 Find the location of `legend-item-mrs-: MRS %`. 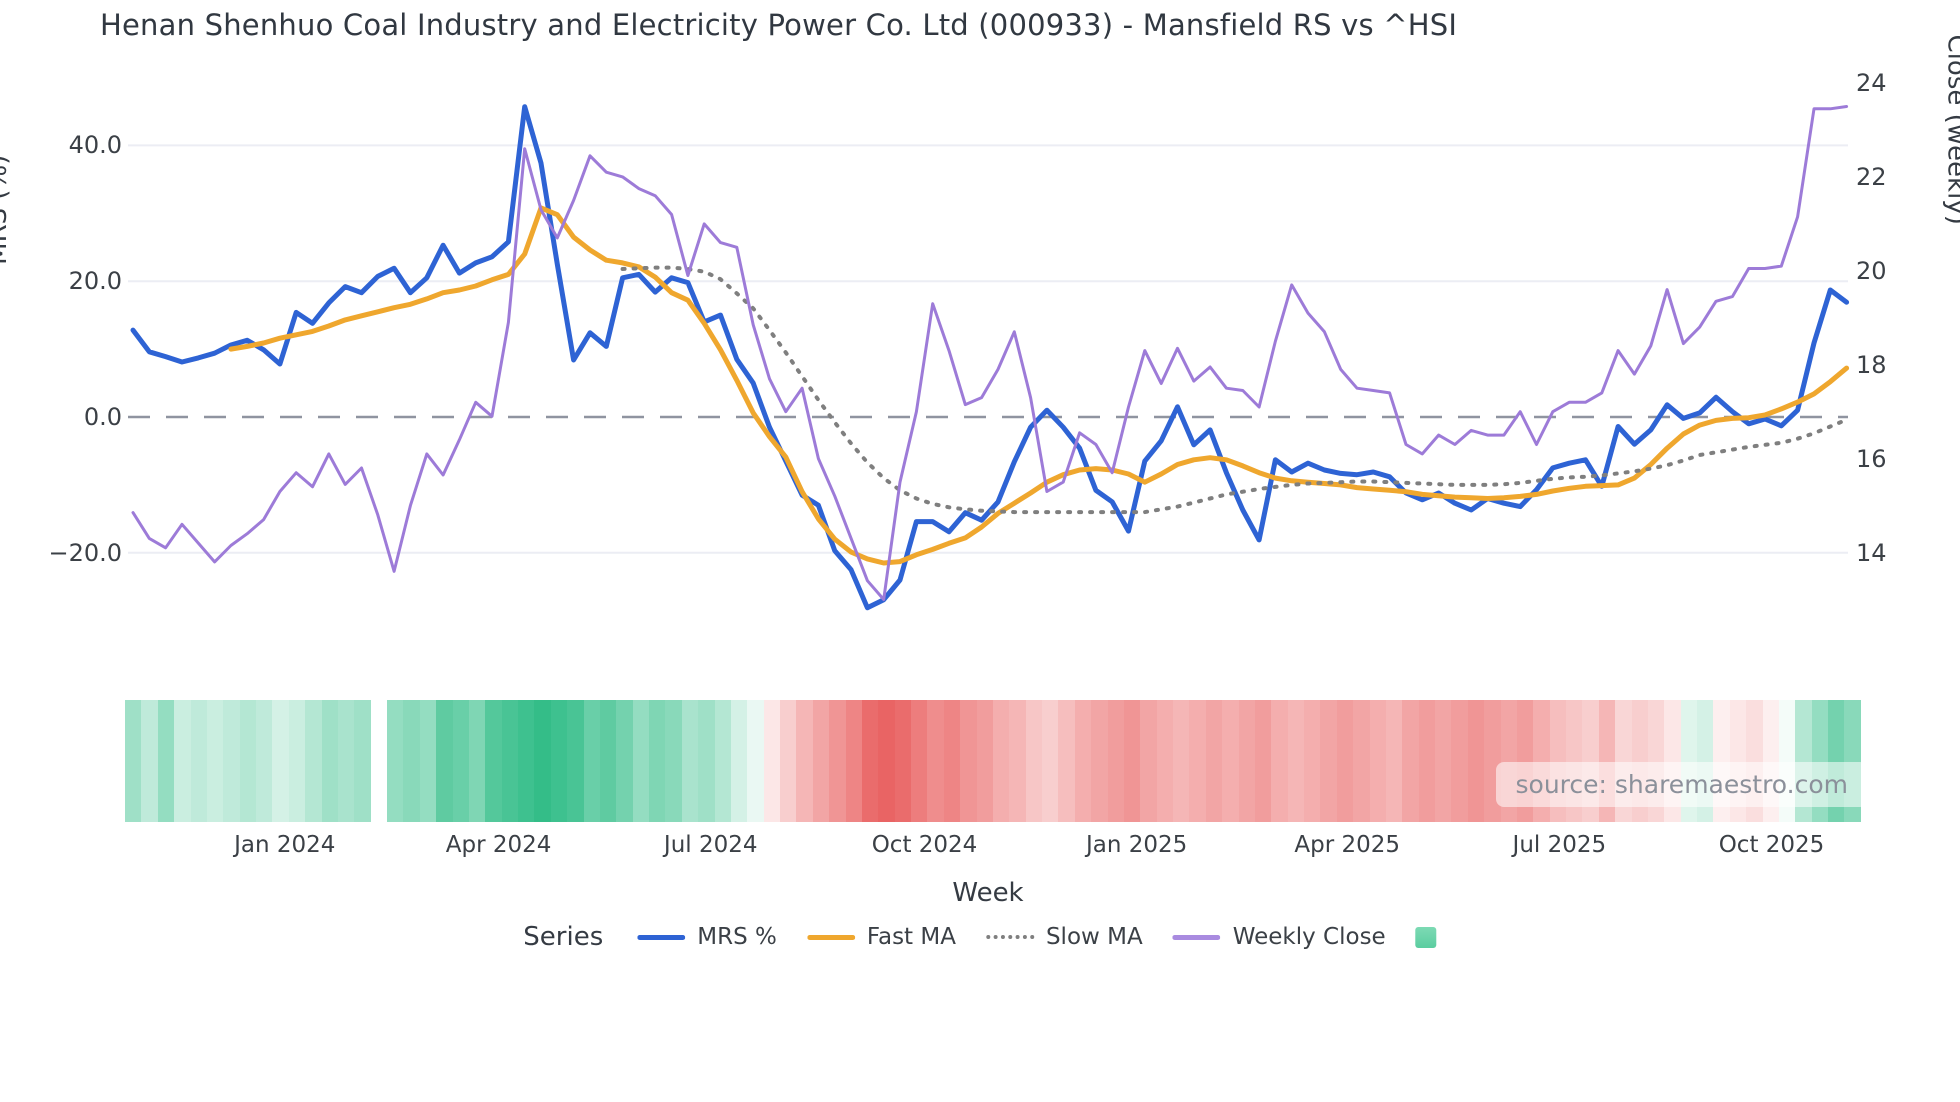

legend-item-mrs-: MRS % is located at coordinates (707, 937).